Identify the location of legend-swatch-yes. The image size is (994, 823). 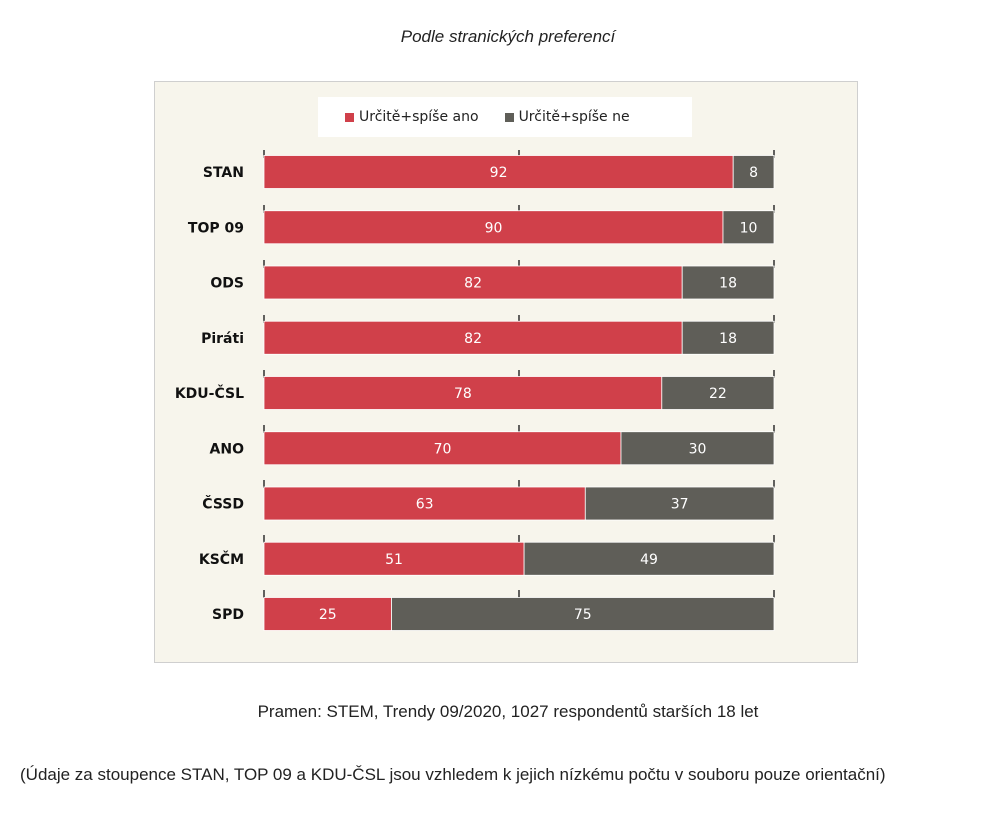
(349, 117).